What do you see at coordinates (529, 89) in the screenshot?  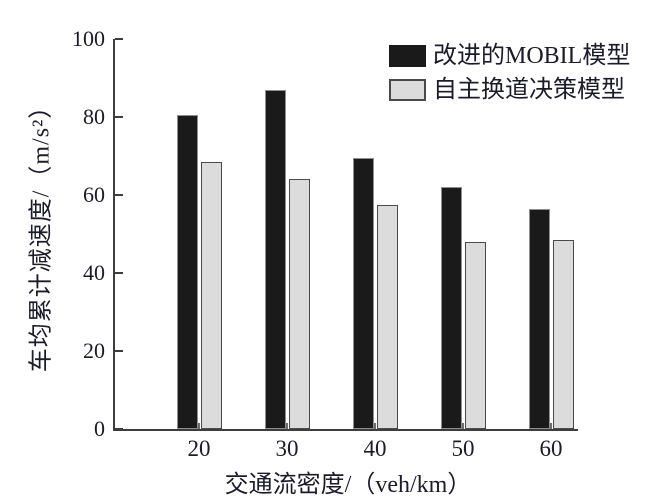 I see `legend-label-autonomous-lane-change: 自主换道决策模型` at bounding box center [529, 89].